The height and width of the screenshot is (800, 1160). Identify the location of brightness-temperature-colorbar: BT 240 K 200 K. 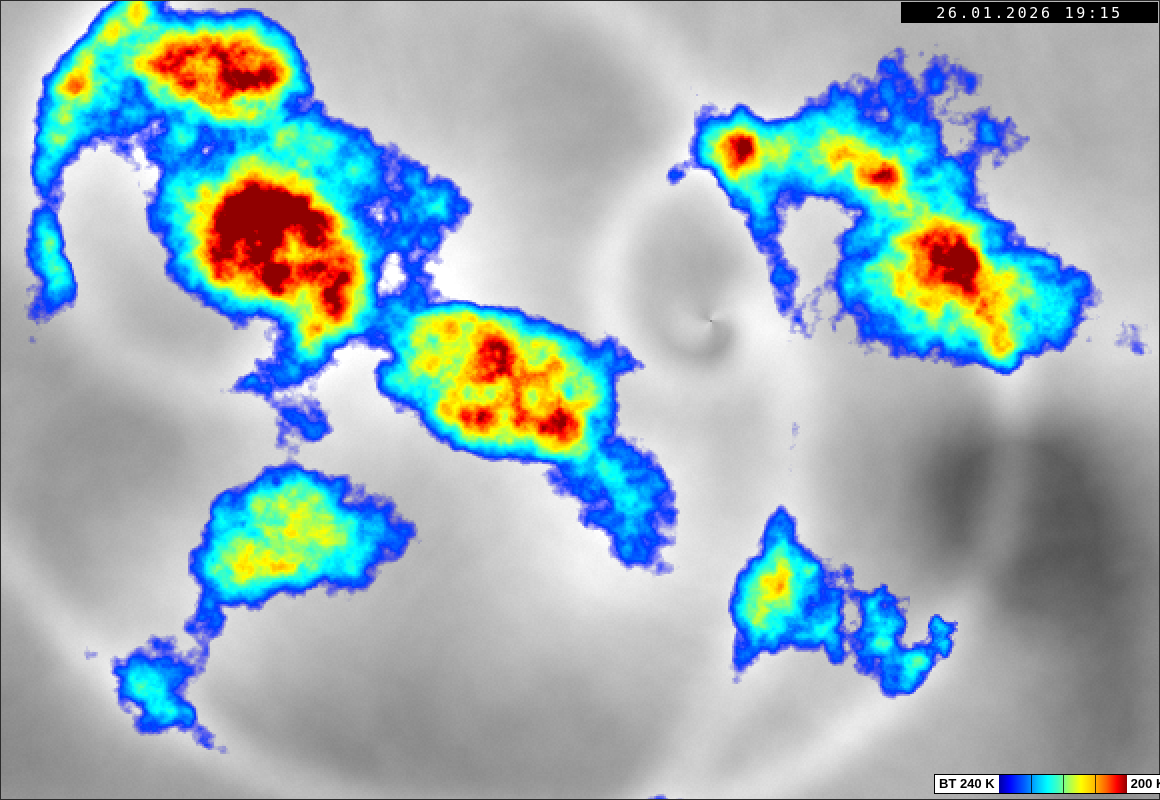
(1047, 784).